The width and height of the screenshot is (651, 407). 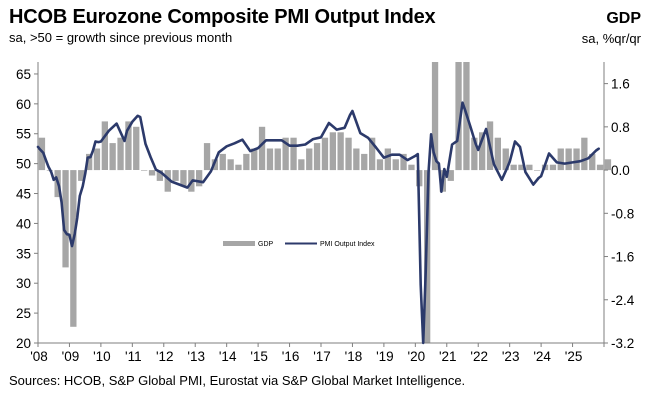 What do you see at coordinates (121, 37) in the screenshot?
I see `chart-subtitle: sa, >50 = growth since previous month` at bounding box center [121, 37].